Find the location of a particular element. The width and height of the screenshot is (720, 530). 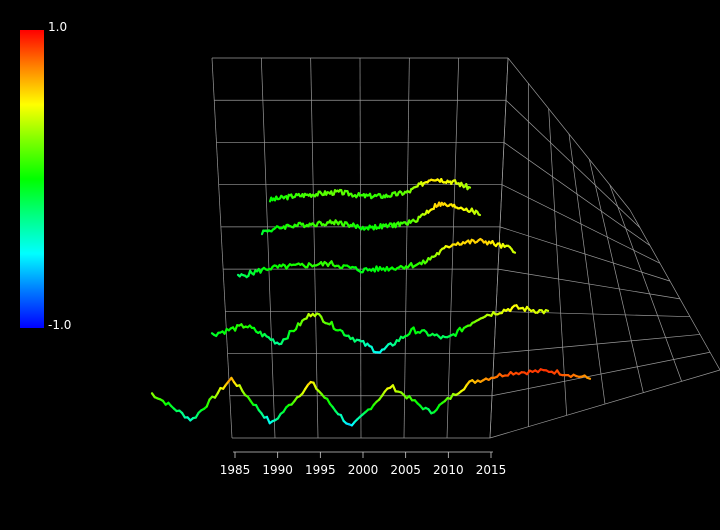

x-axis: 1985 1990 1995 2000 2005 2010 2015 is located at coordinates (363, 464).